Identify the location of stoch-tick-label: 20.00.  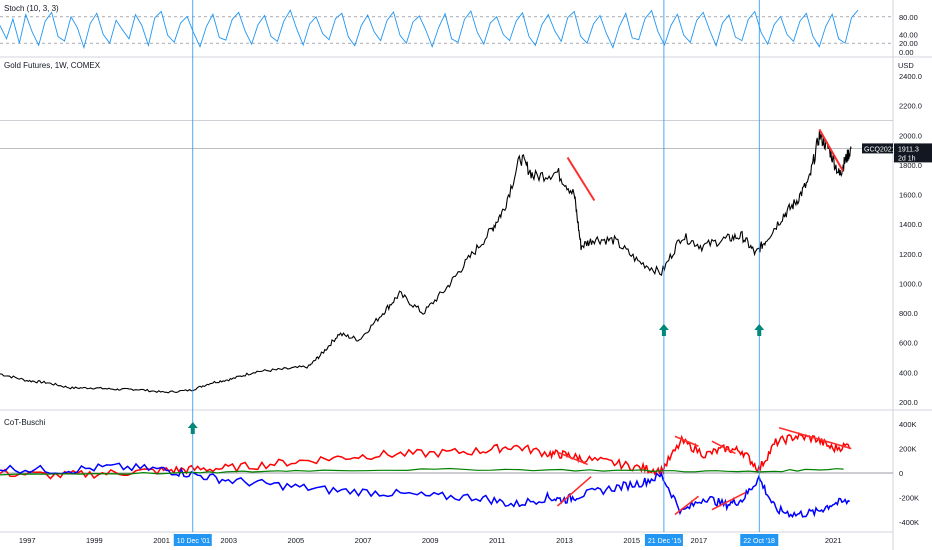
(908, 43).